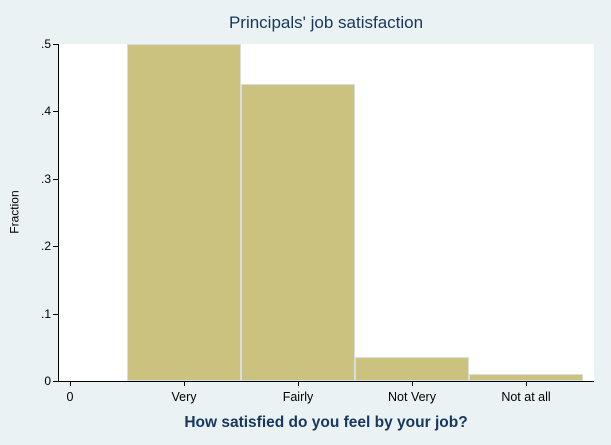 The height and width of the screenshot is (445, 611). Describe the element at coordinates (298, 397) in the screenshot. I see `x-tick-label: Fairly` at that location.